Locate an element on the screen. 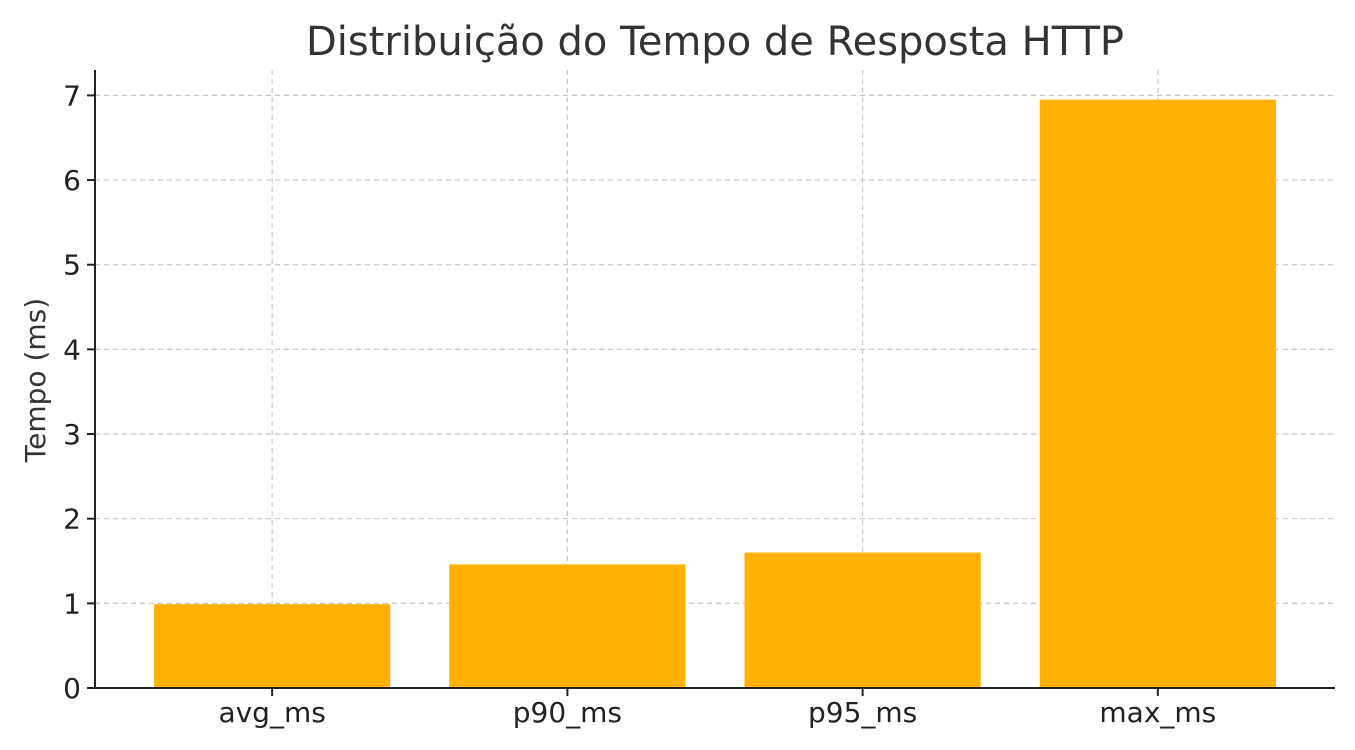 The height and width of the screenshot is (750, 1355). y-tick-label: 1 is located at coordinates (72, 603).